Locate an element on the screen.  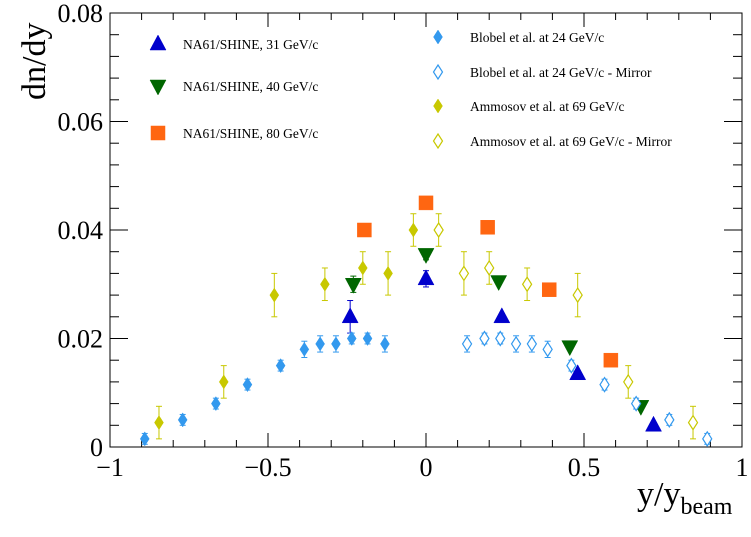
x-tick-label: 0.5 is located at coordinates (584, 467).